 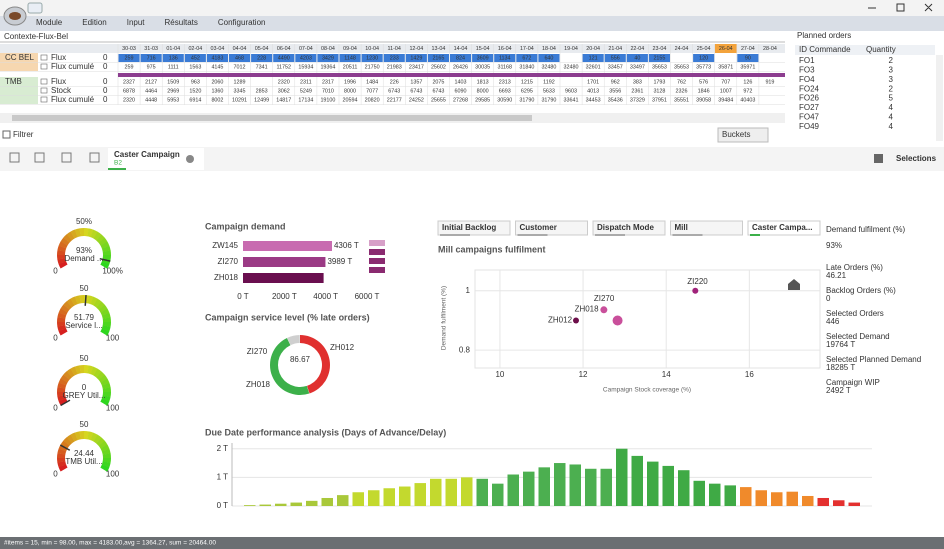 What do you see at coordinates (65, 447) in the screenshot?
I see `gauge-needle` at bounding box center [65, 447].